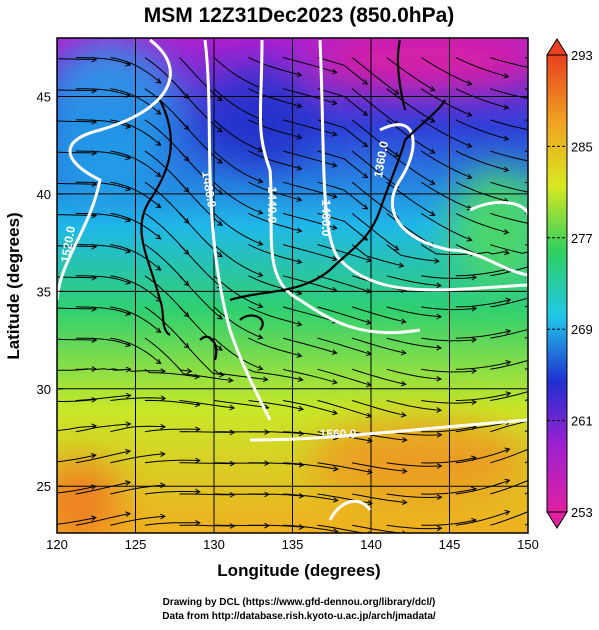 This screenshot has width=599, height=630. What do you see at coordinates (528, 544) in the screenshot?
I see `x-tick-label: 150` at bounding box center [528, 544].